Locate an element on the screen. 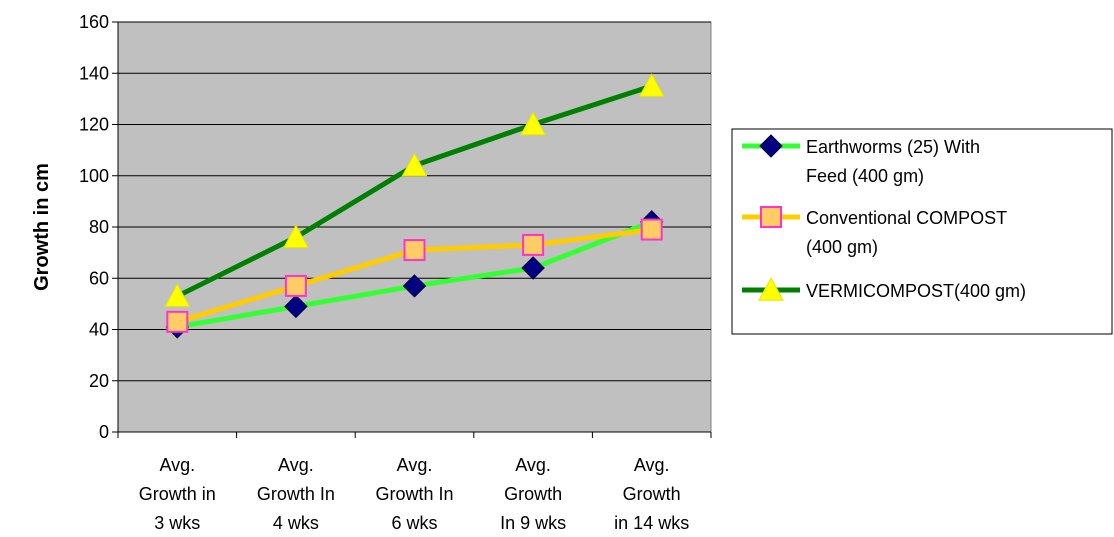  legend-label-line: VERMICOMPOST(400 gm) is located at coordinates (916, 291).